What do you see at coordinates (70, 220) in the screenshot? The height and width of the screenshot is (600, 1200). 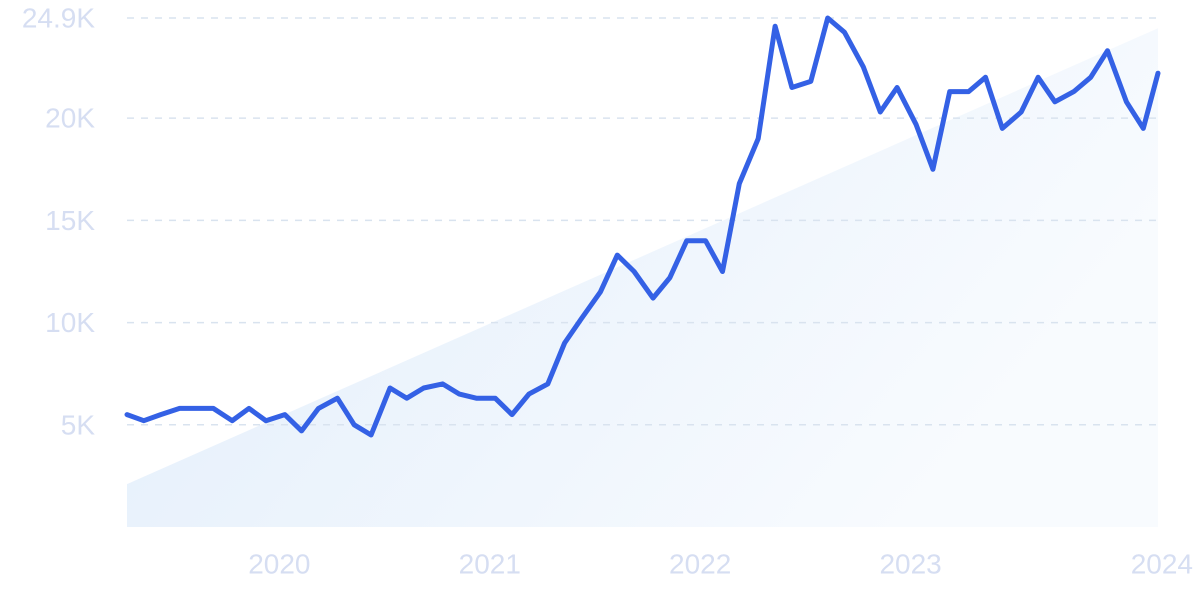 I see `y-tick-label: 15K` at bounding box center [70, 220].